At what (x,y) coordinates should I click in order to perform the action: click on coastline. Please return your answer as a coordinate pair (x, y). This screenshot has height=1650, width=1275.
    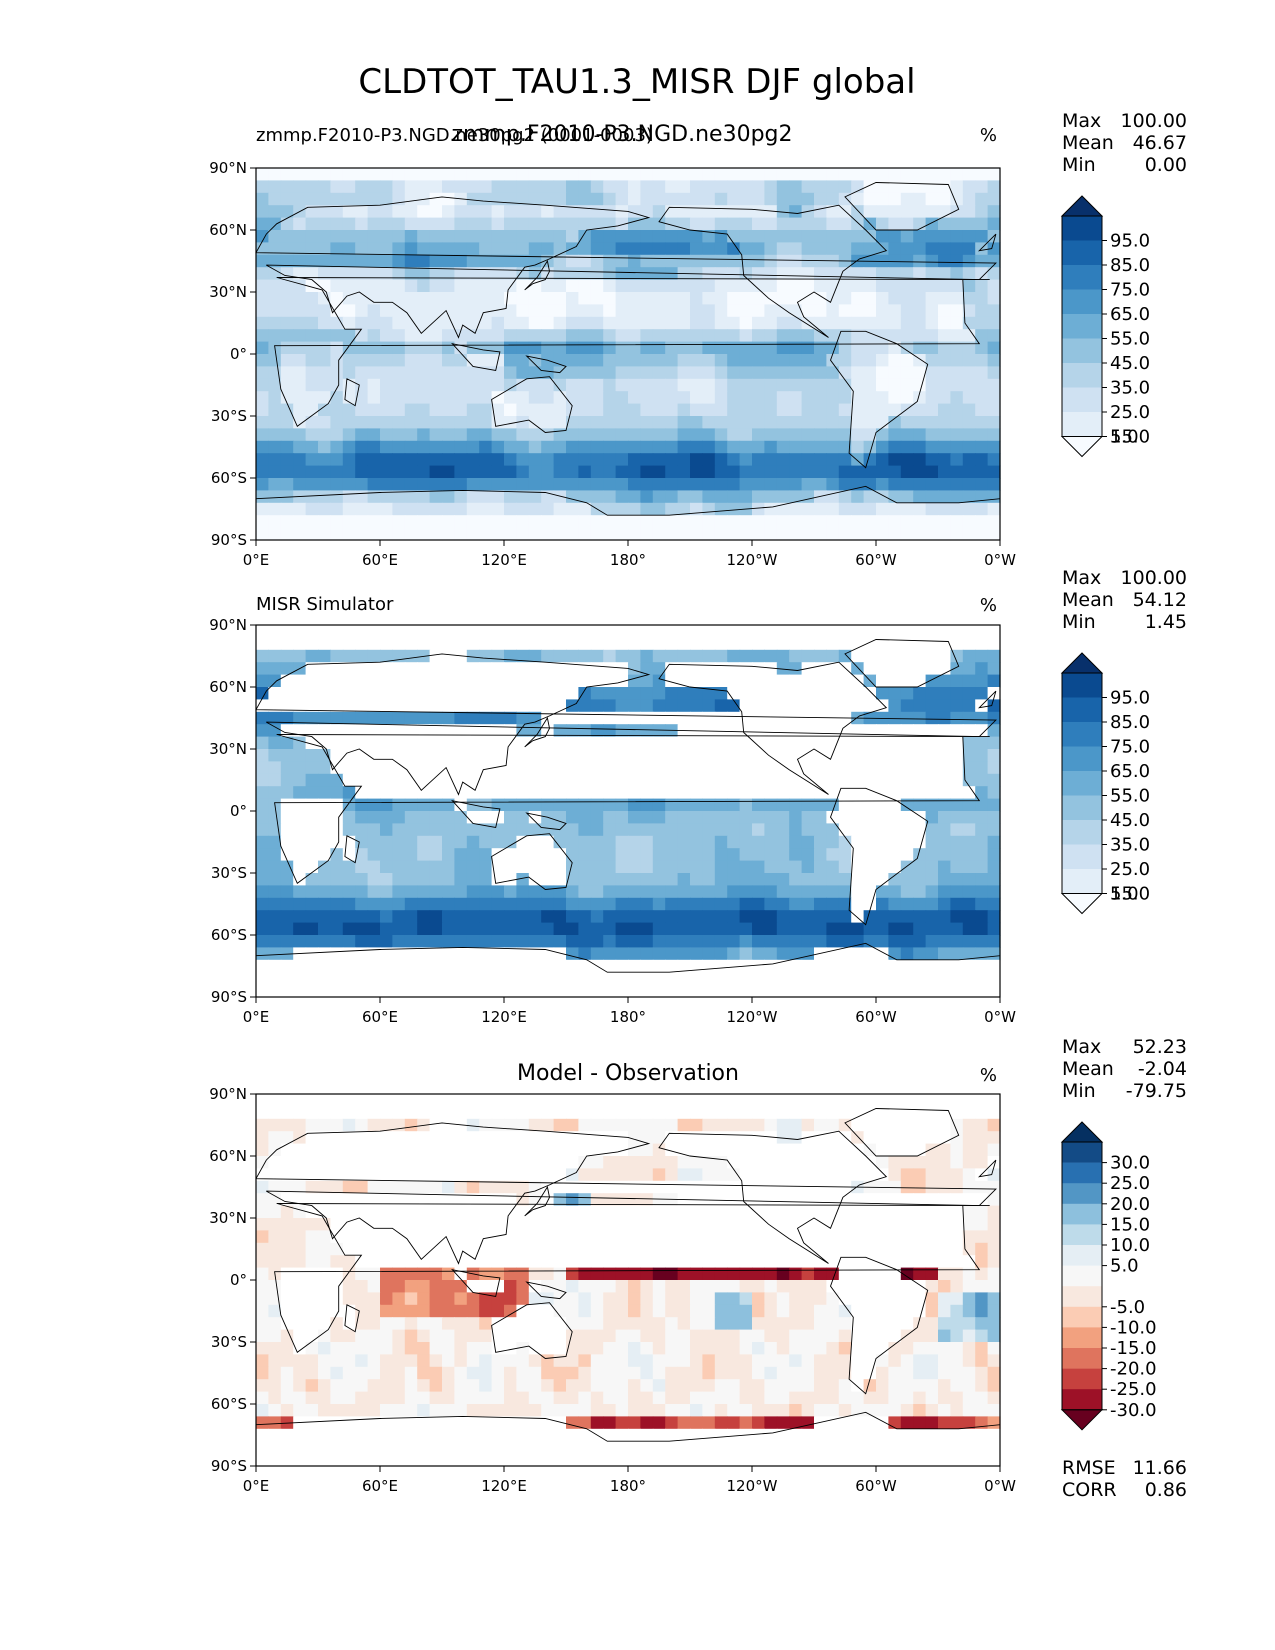
    Looking at the image, I should click on (628, 818).